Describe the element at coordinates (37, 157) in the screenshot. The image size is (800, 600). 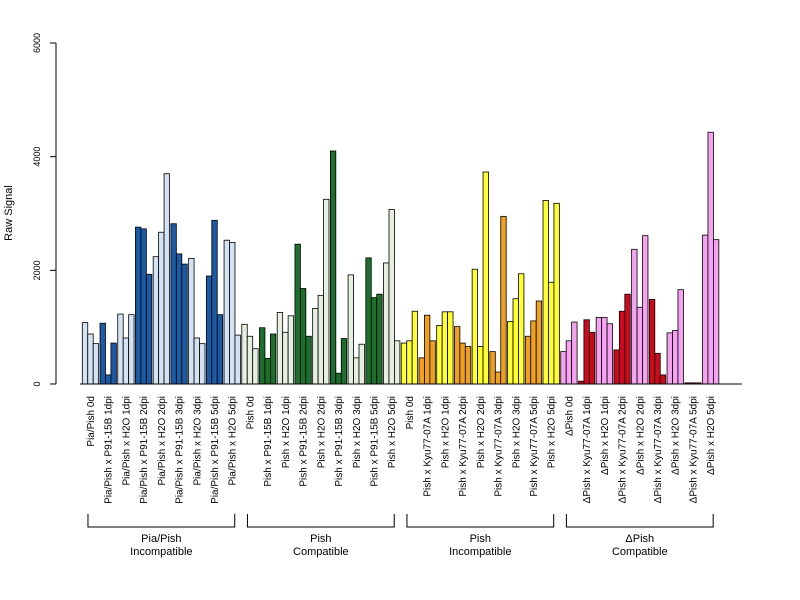
I see `y-tick-label: 4000` at that location.